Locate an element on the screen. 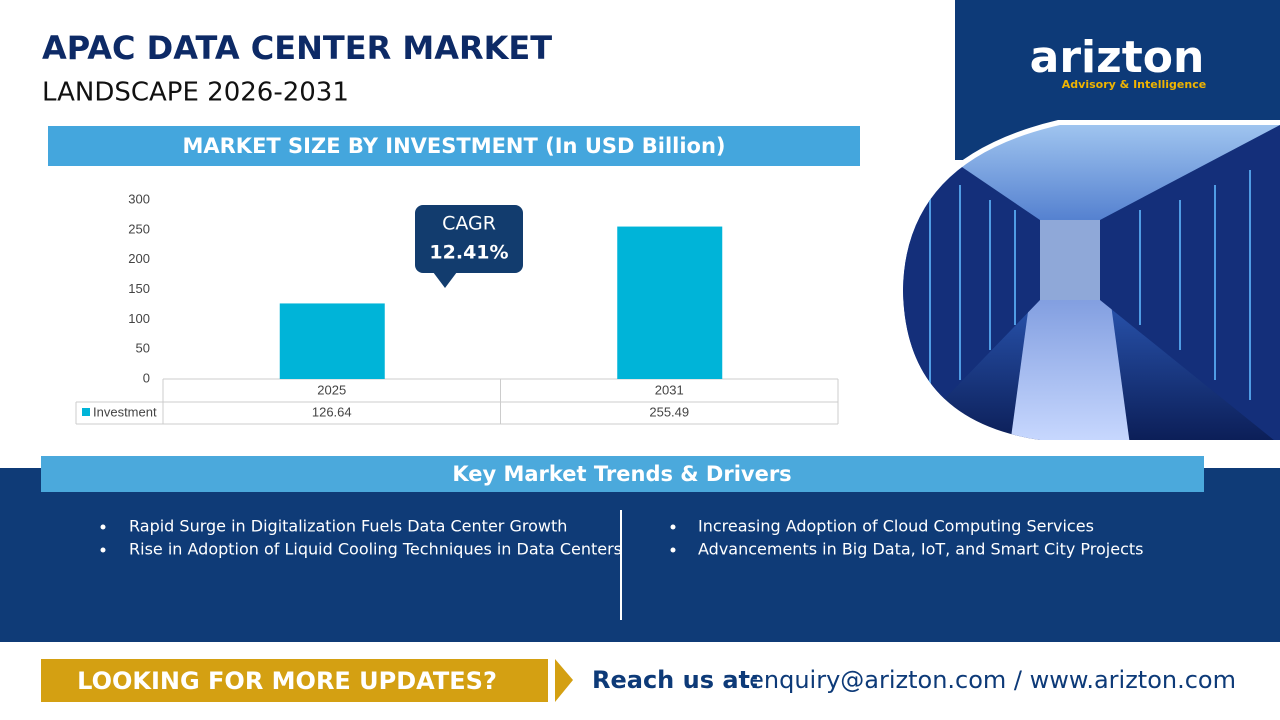  subtitle: LANDSCAPE 2026-2031 is located at coordinates (195, 93).